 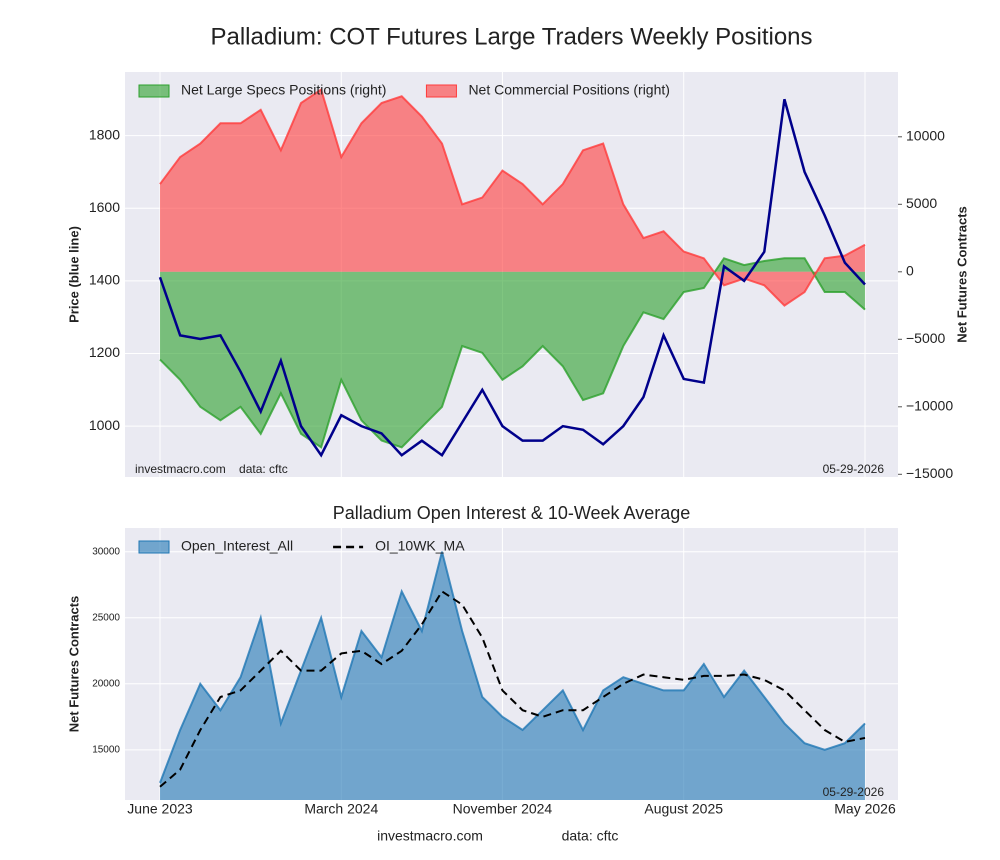 I want to click on legend-label: Net Large Specs Positions (right), so click(x=283, y=90).